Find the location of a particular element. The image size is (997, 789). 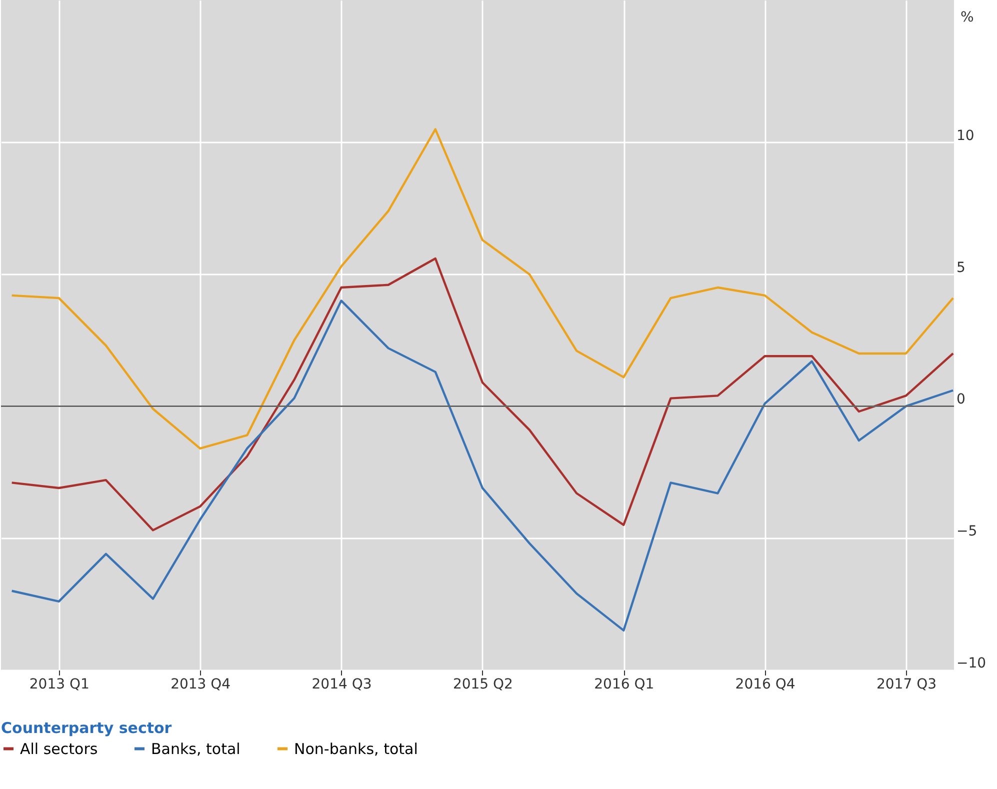

y-axis-title: % is located at coordinates (967, 18).